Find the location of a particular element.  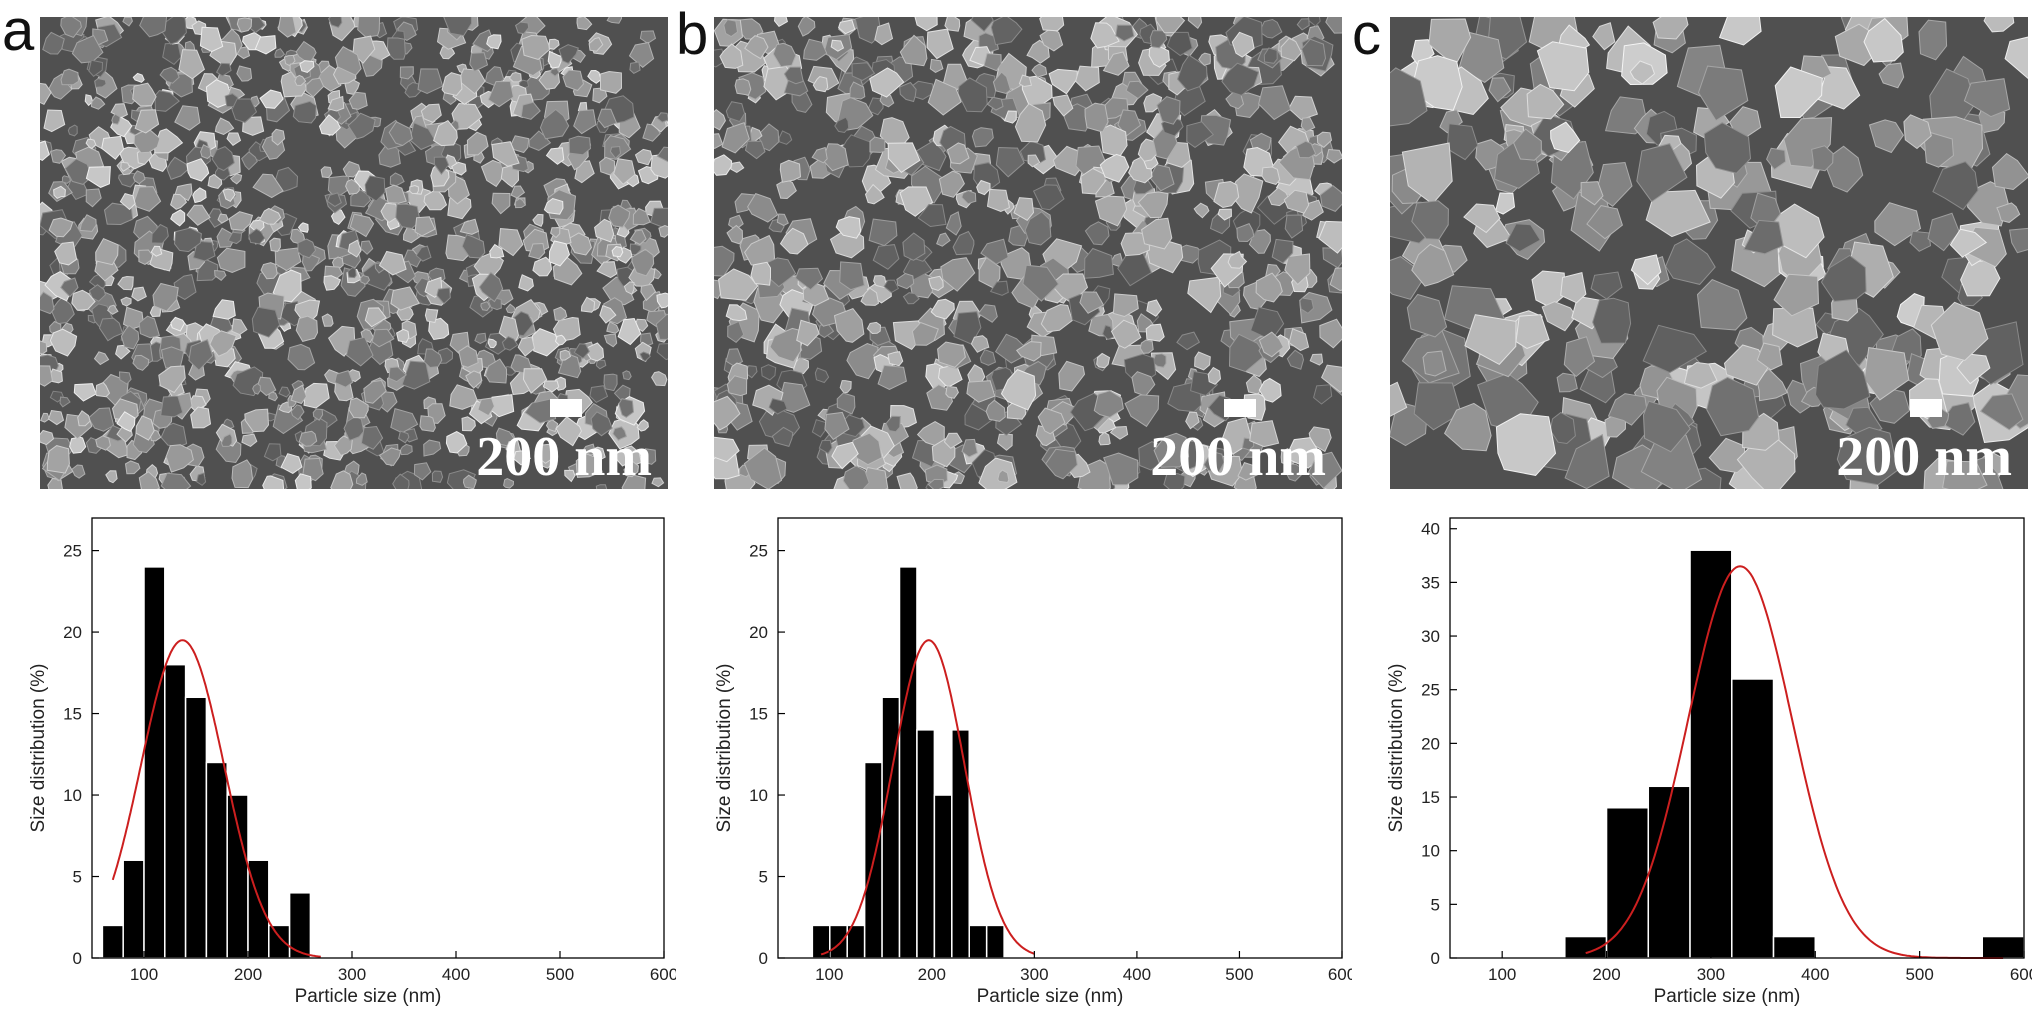

plot-frame is located at coordinates (378, 738).